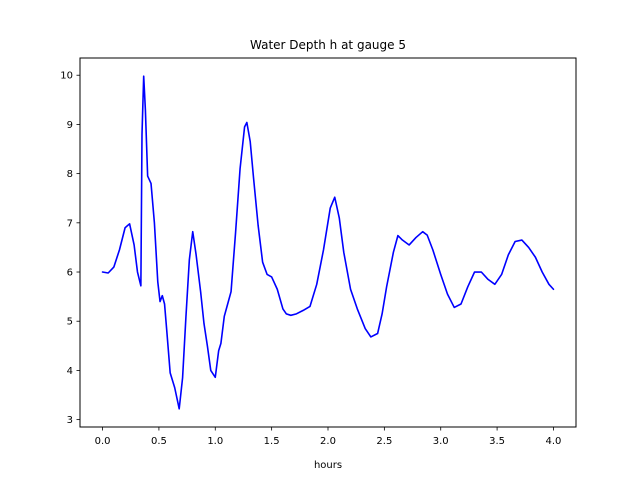 Image resolution: width=640 pixels, height=480 pixels. What do you see at coordinates (70, 248) in the screenshot?
I see `y-axis: 3 4 5 6 7 8 9 10` at bounding box center [70, 248].